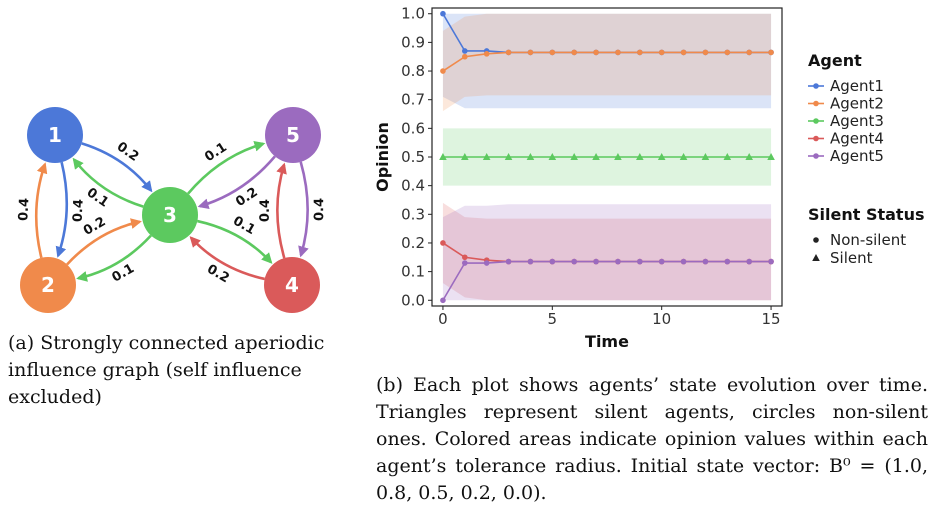 The height and width of the screenshot is (513, 935). What do you see at coordinates (413, 157) in the screenshot?
I see `y-tick-label: 0.5` at bounding box center [413, 157].